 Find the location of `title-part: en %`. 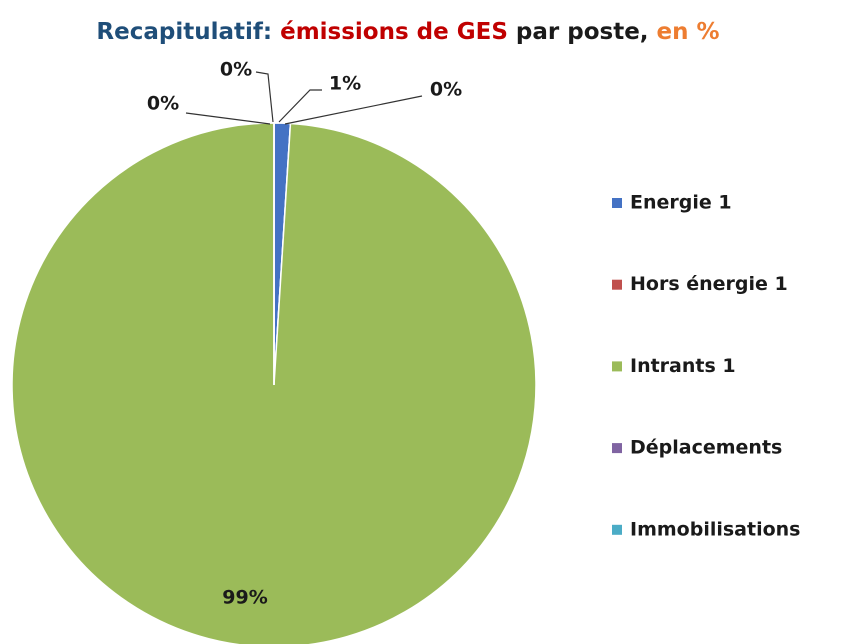

title-part: en % is located at coordinates (688, 32).